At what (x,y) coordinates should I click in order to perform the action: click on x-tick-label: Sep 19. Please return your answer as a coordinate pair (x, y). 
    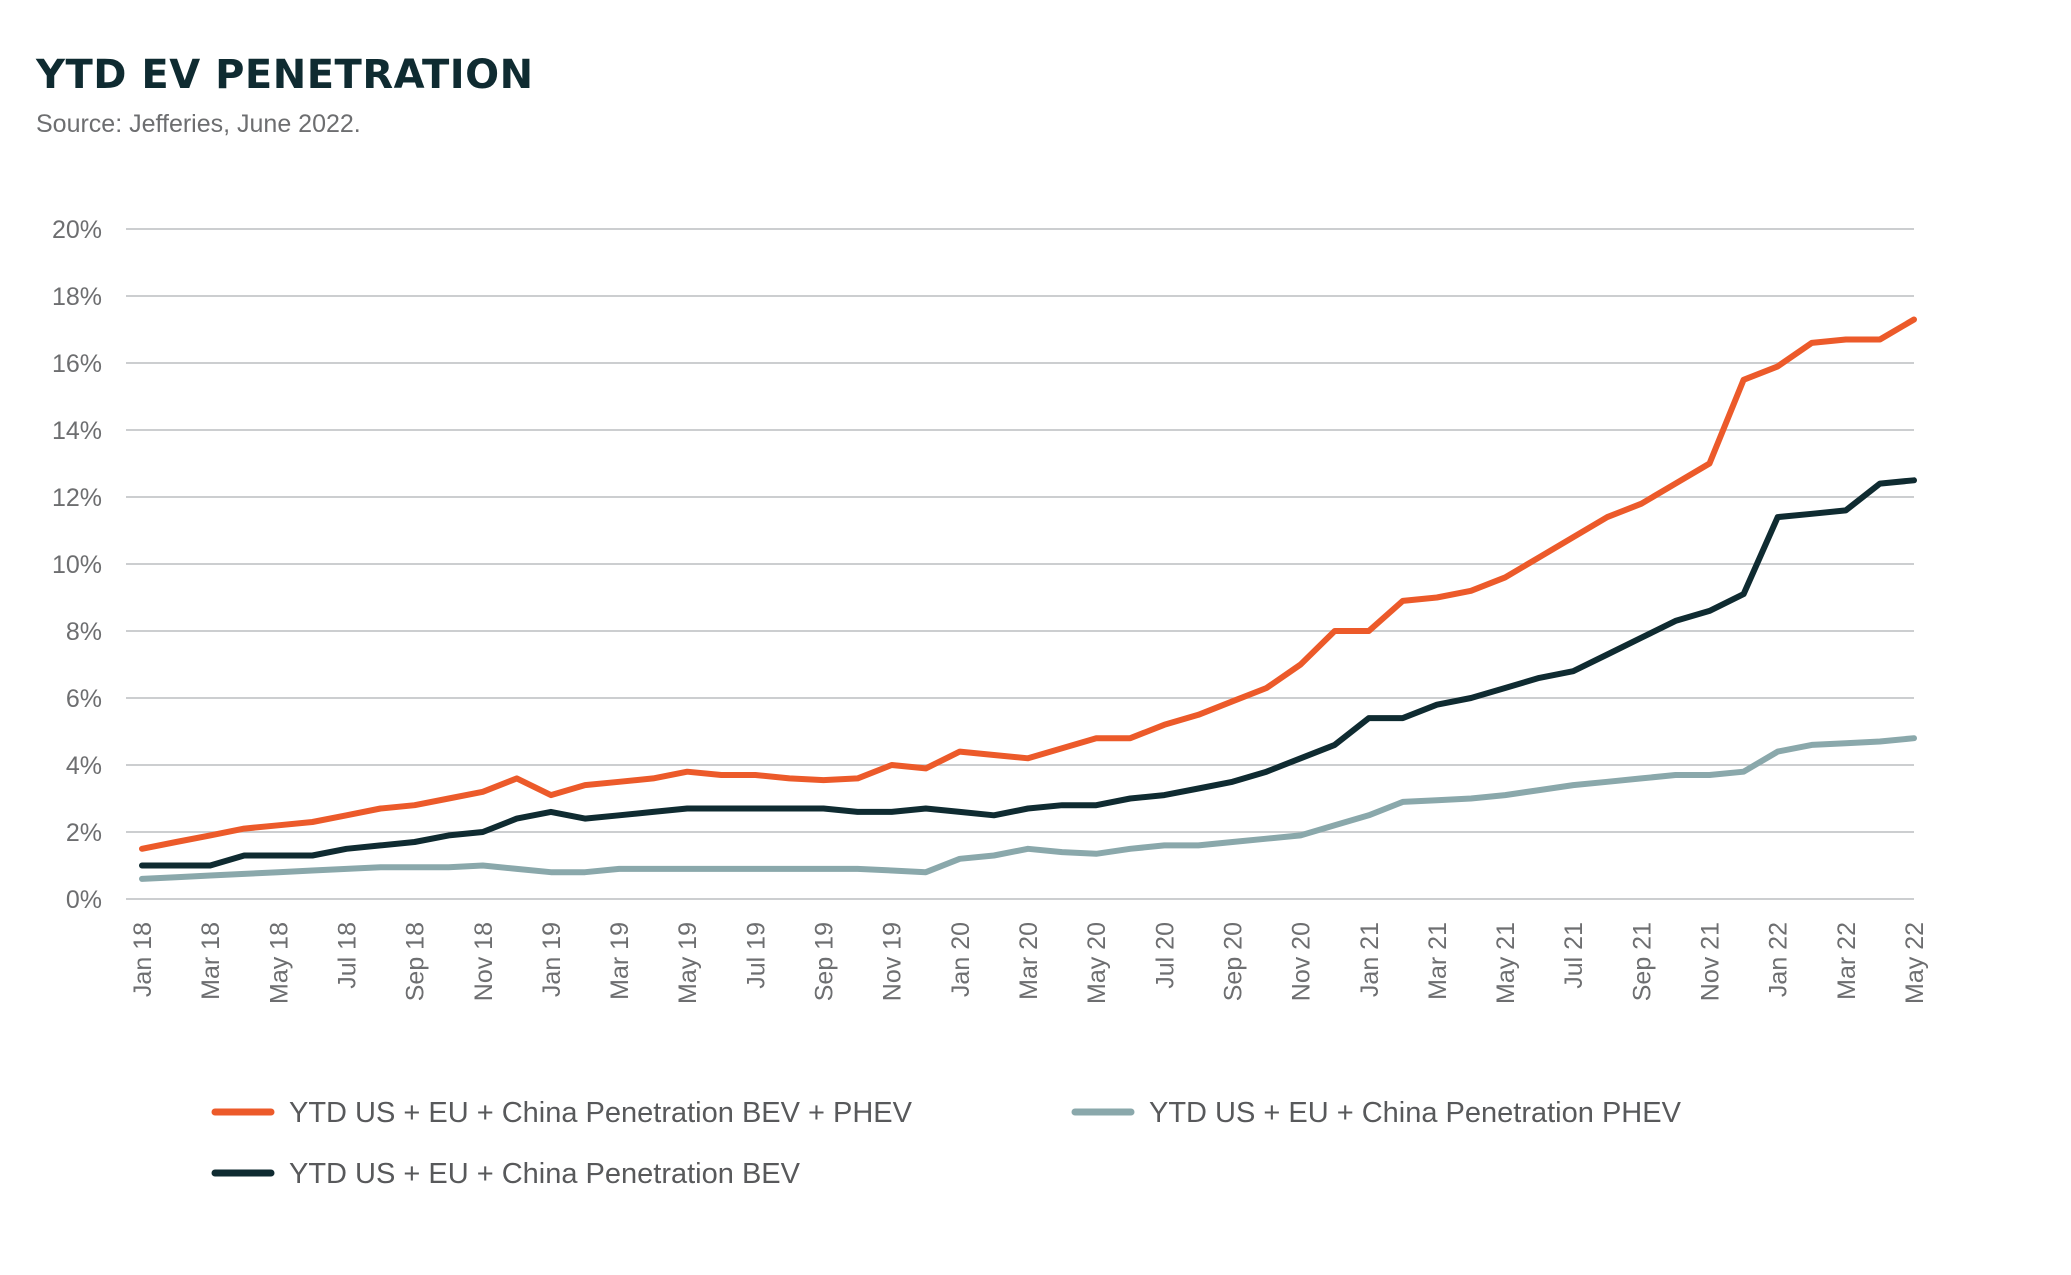
    Looking at the image, I should click on (825, 961).